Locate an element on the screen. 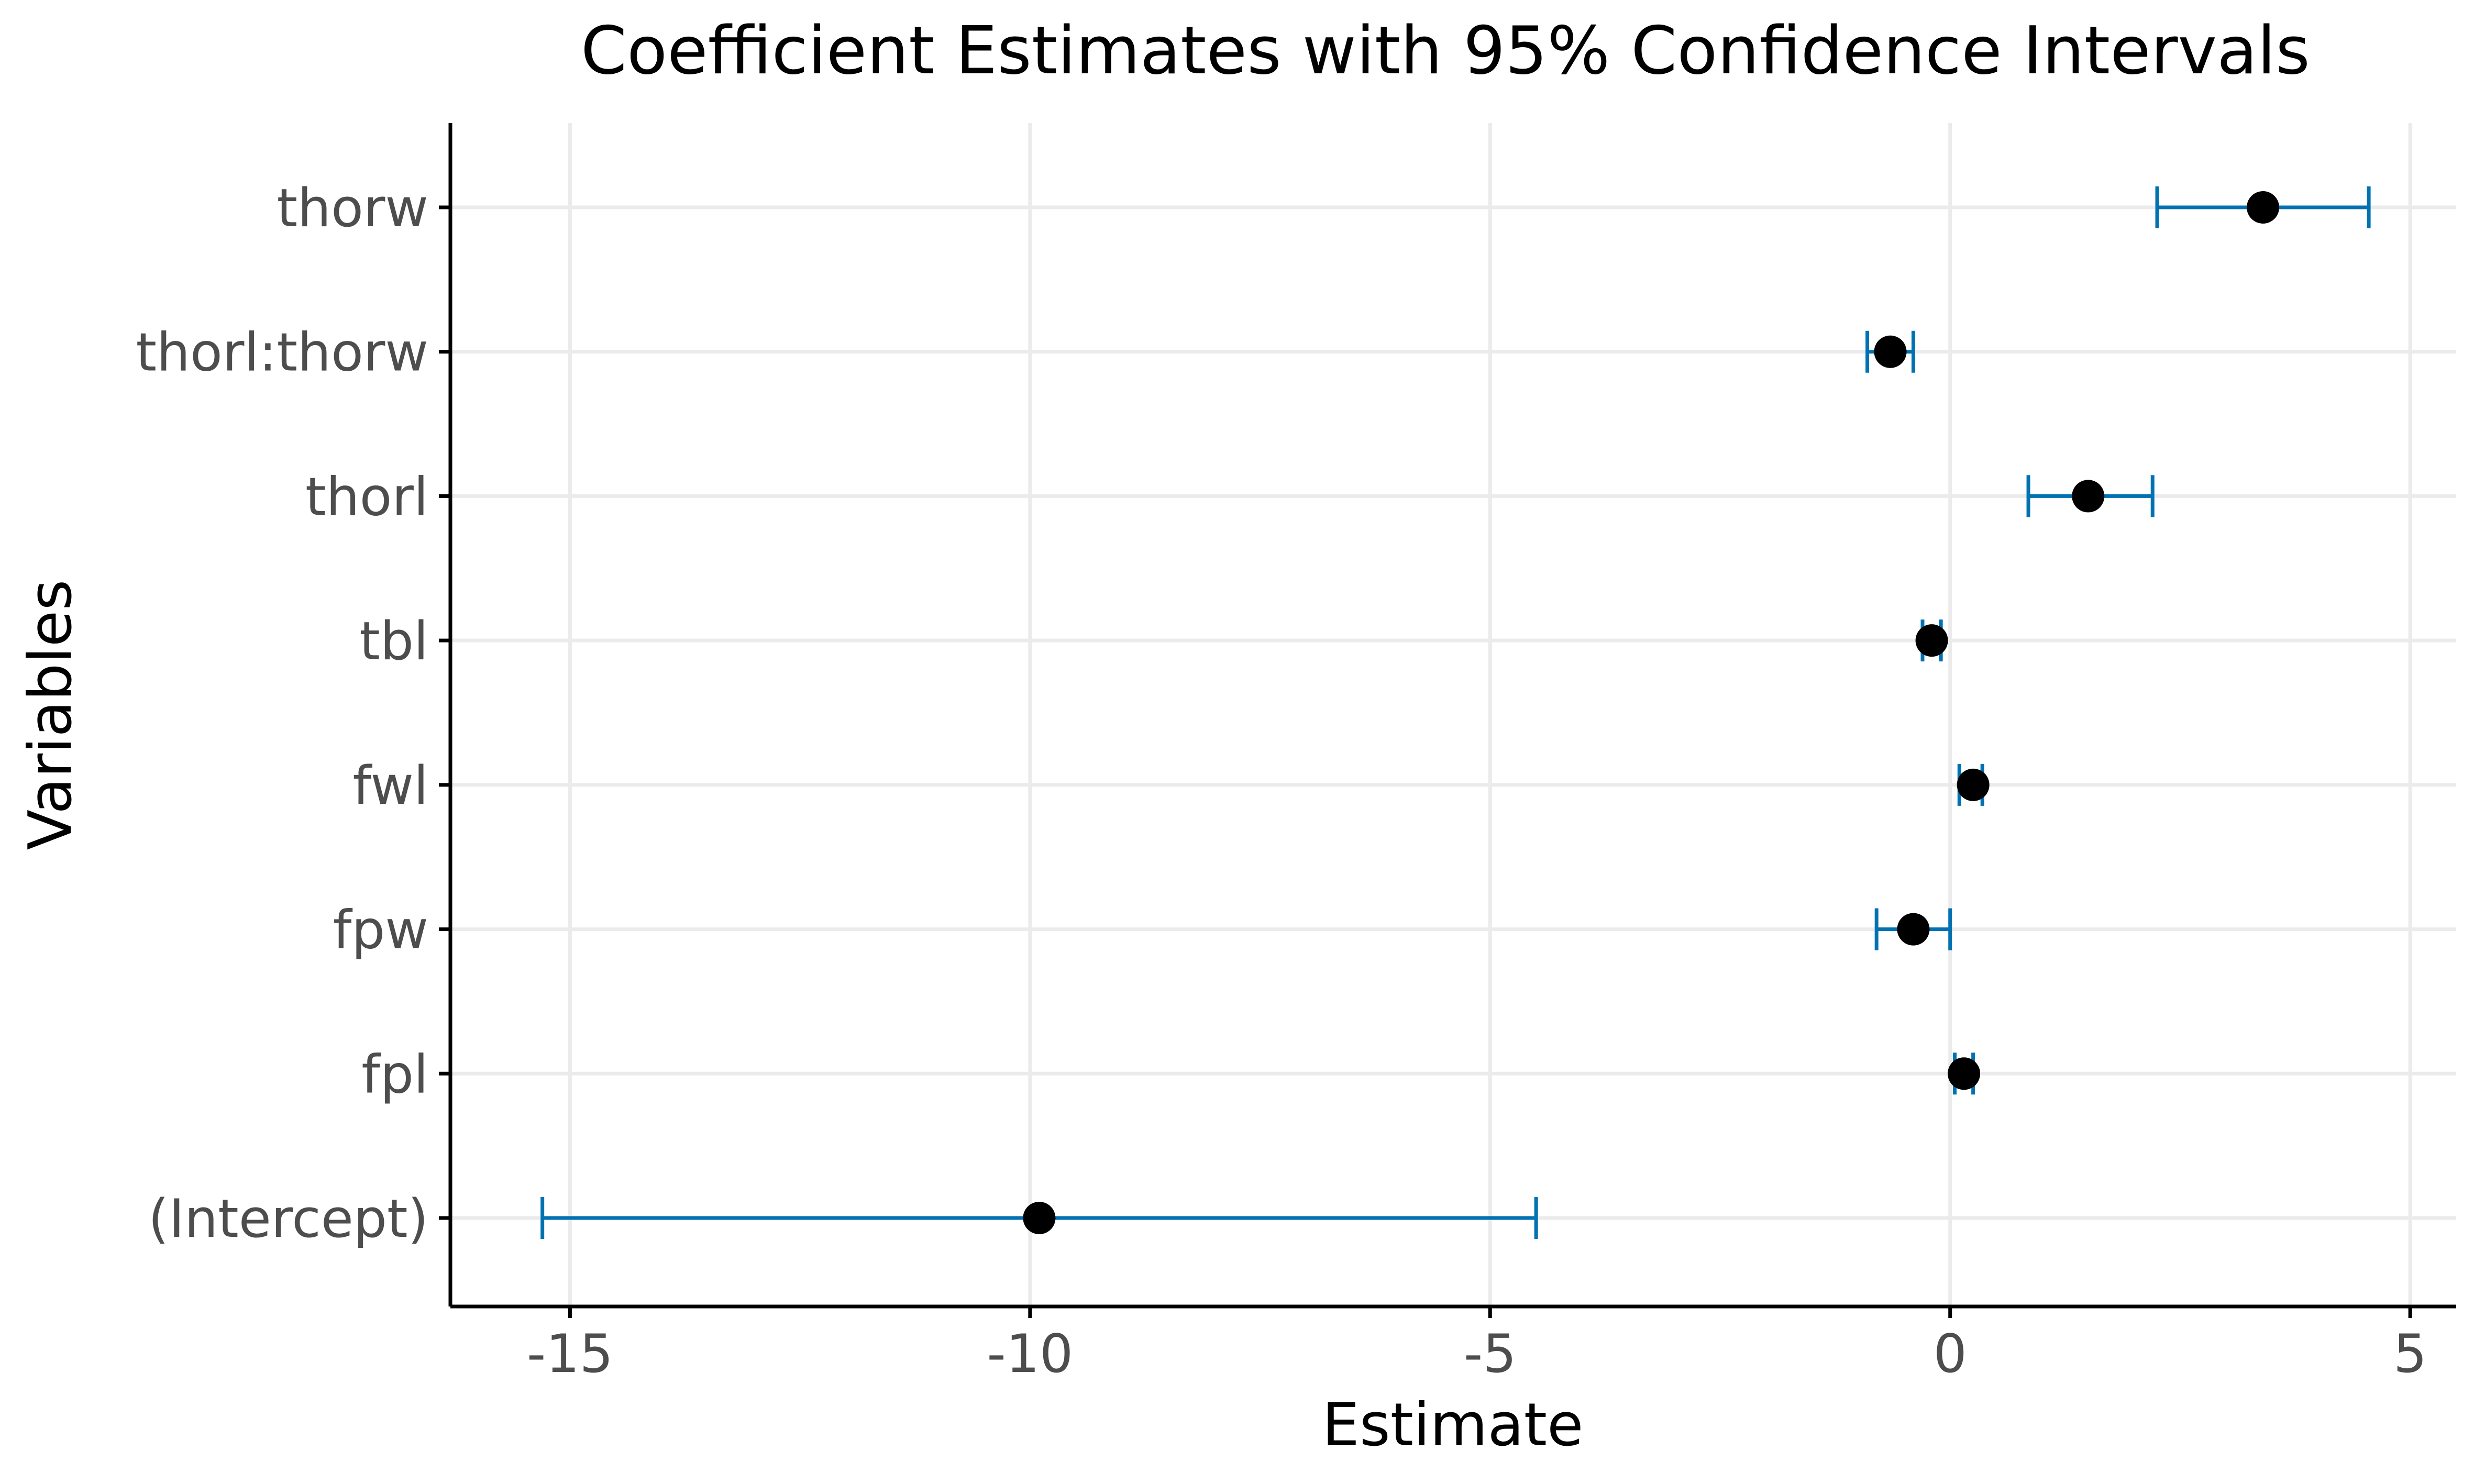  x-axis-title: Estimate is located at coordinates (1453, 1424).